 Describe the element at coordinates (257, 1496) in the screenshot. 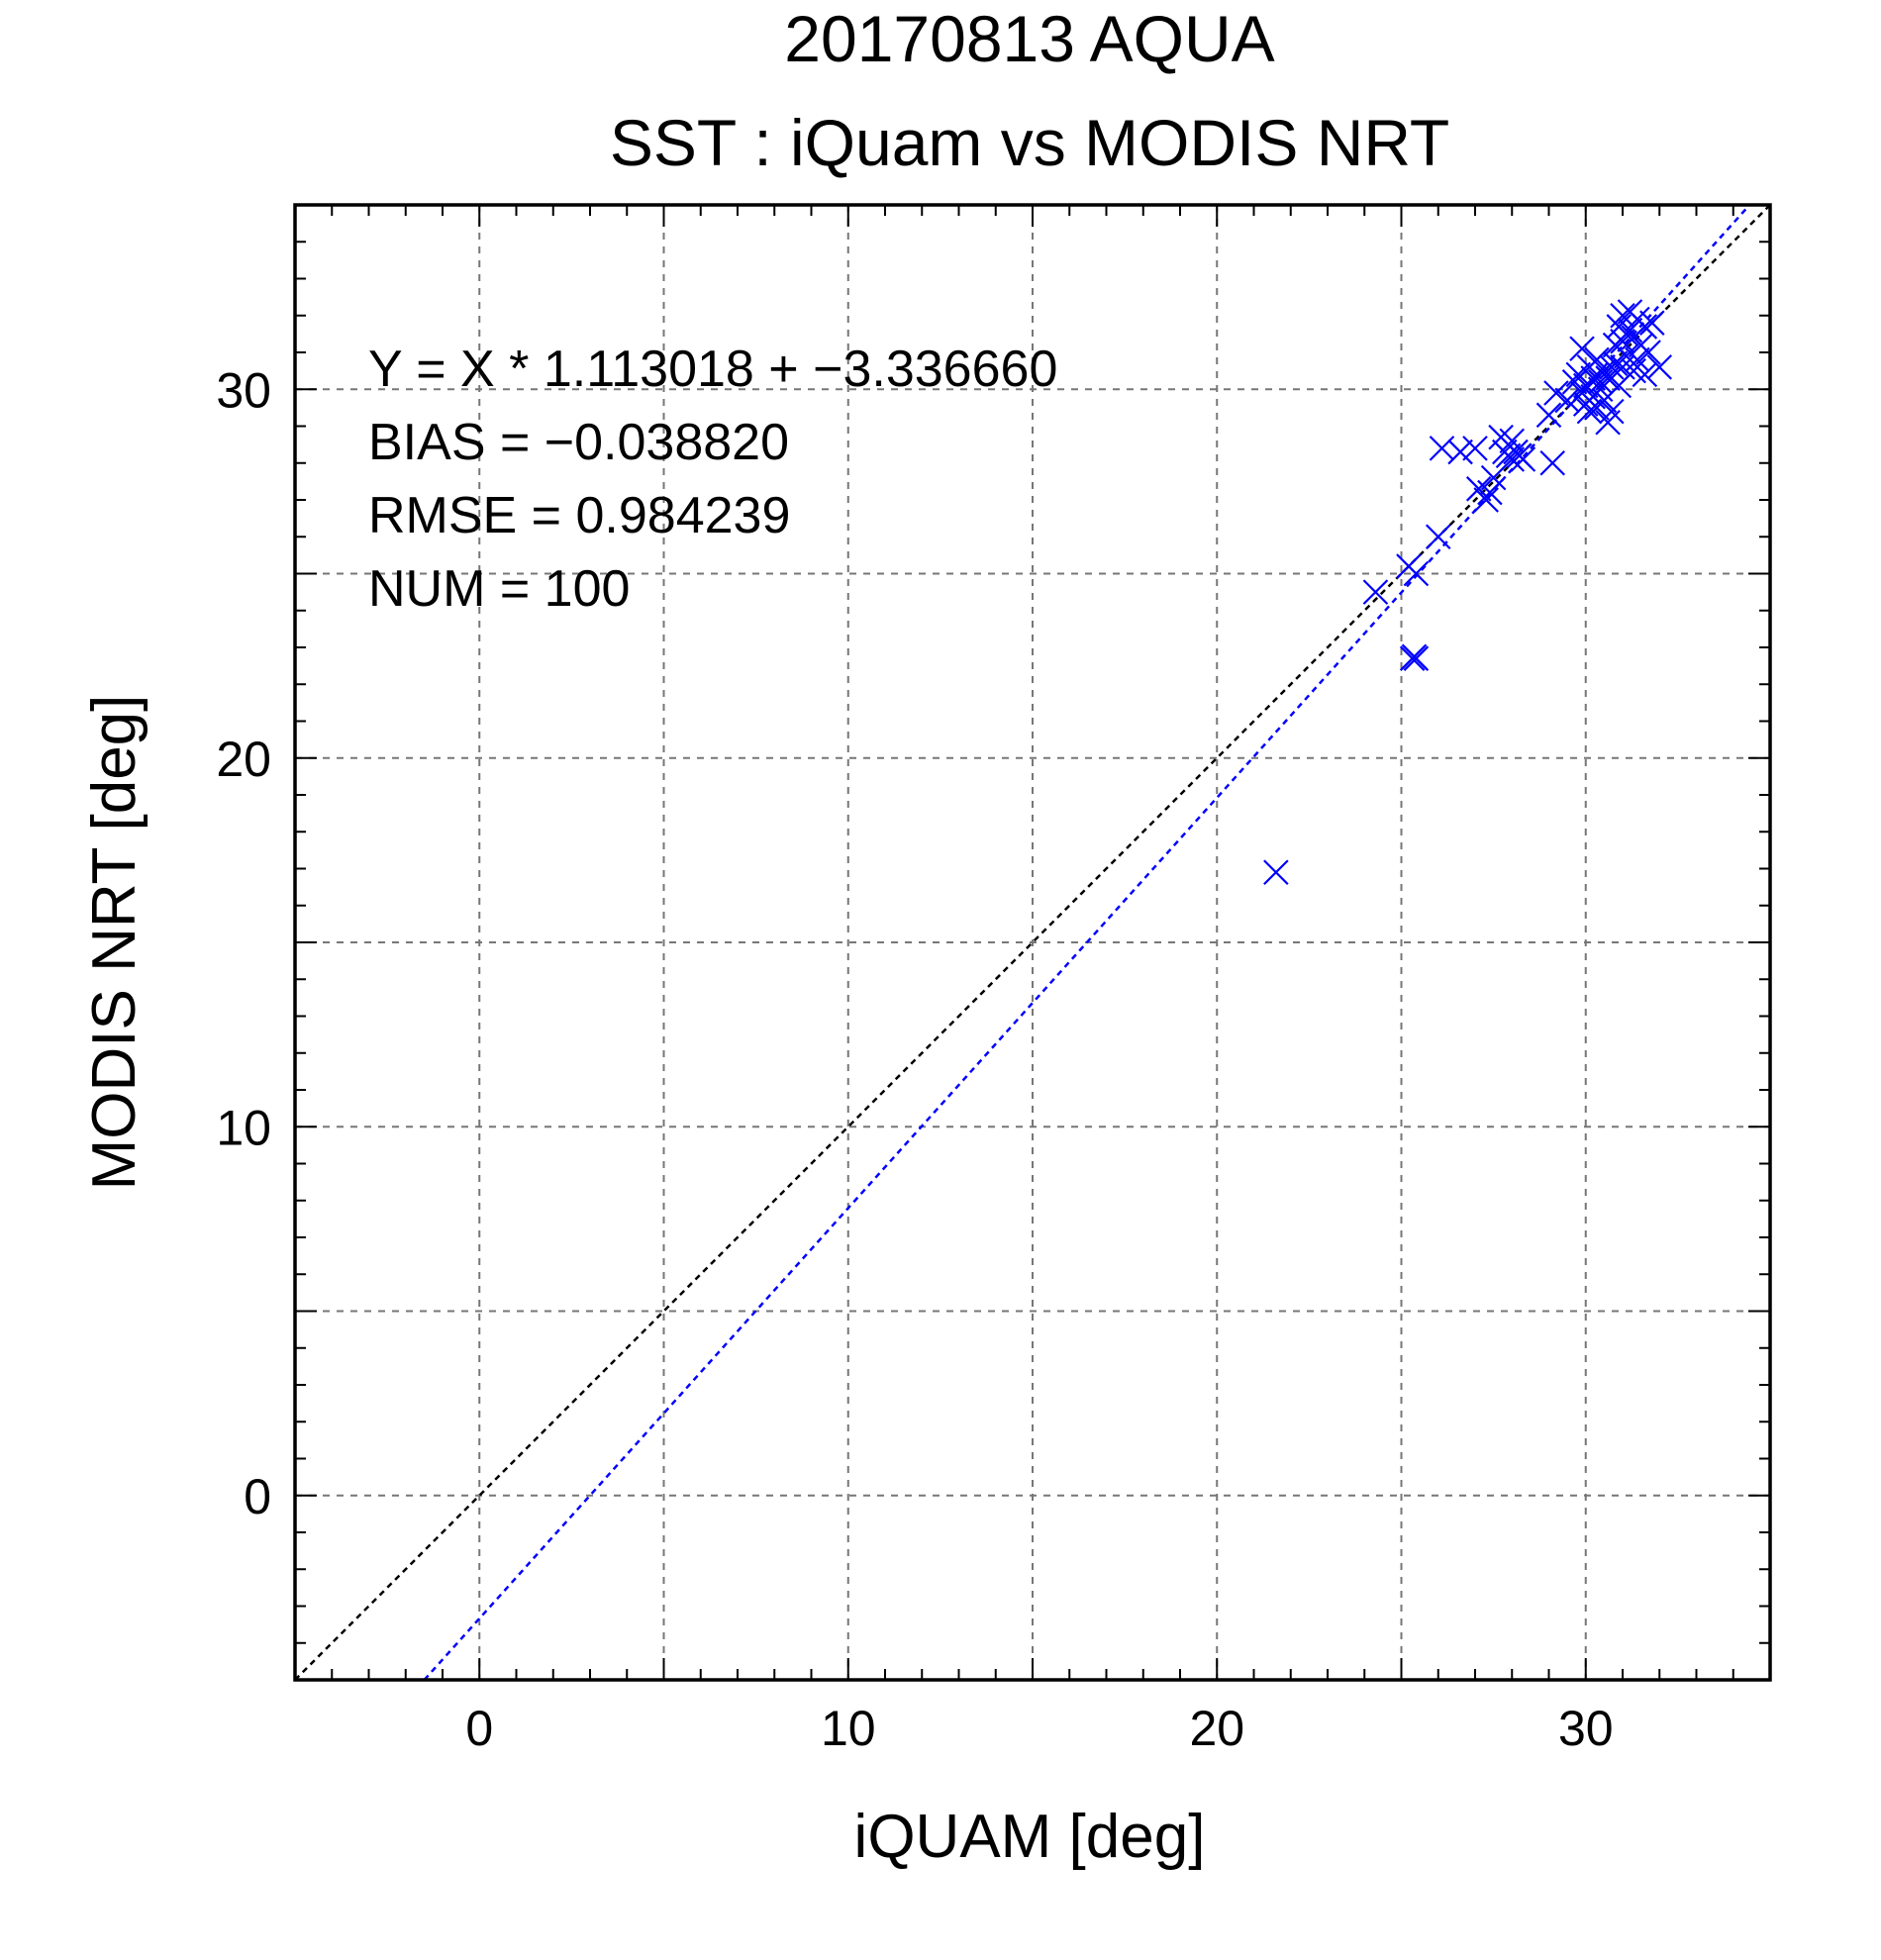

I see `y-tick-label: 0` at that location.